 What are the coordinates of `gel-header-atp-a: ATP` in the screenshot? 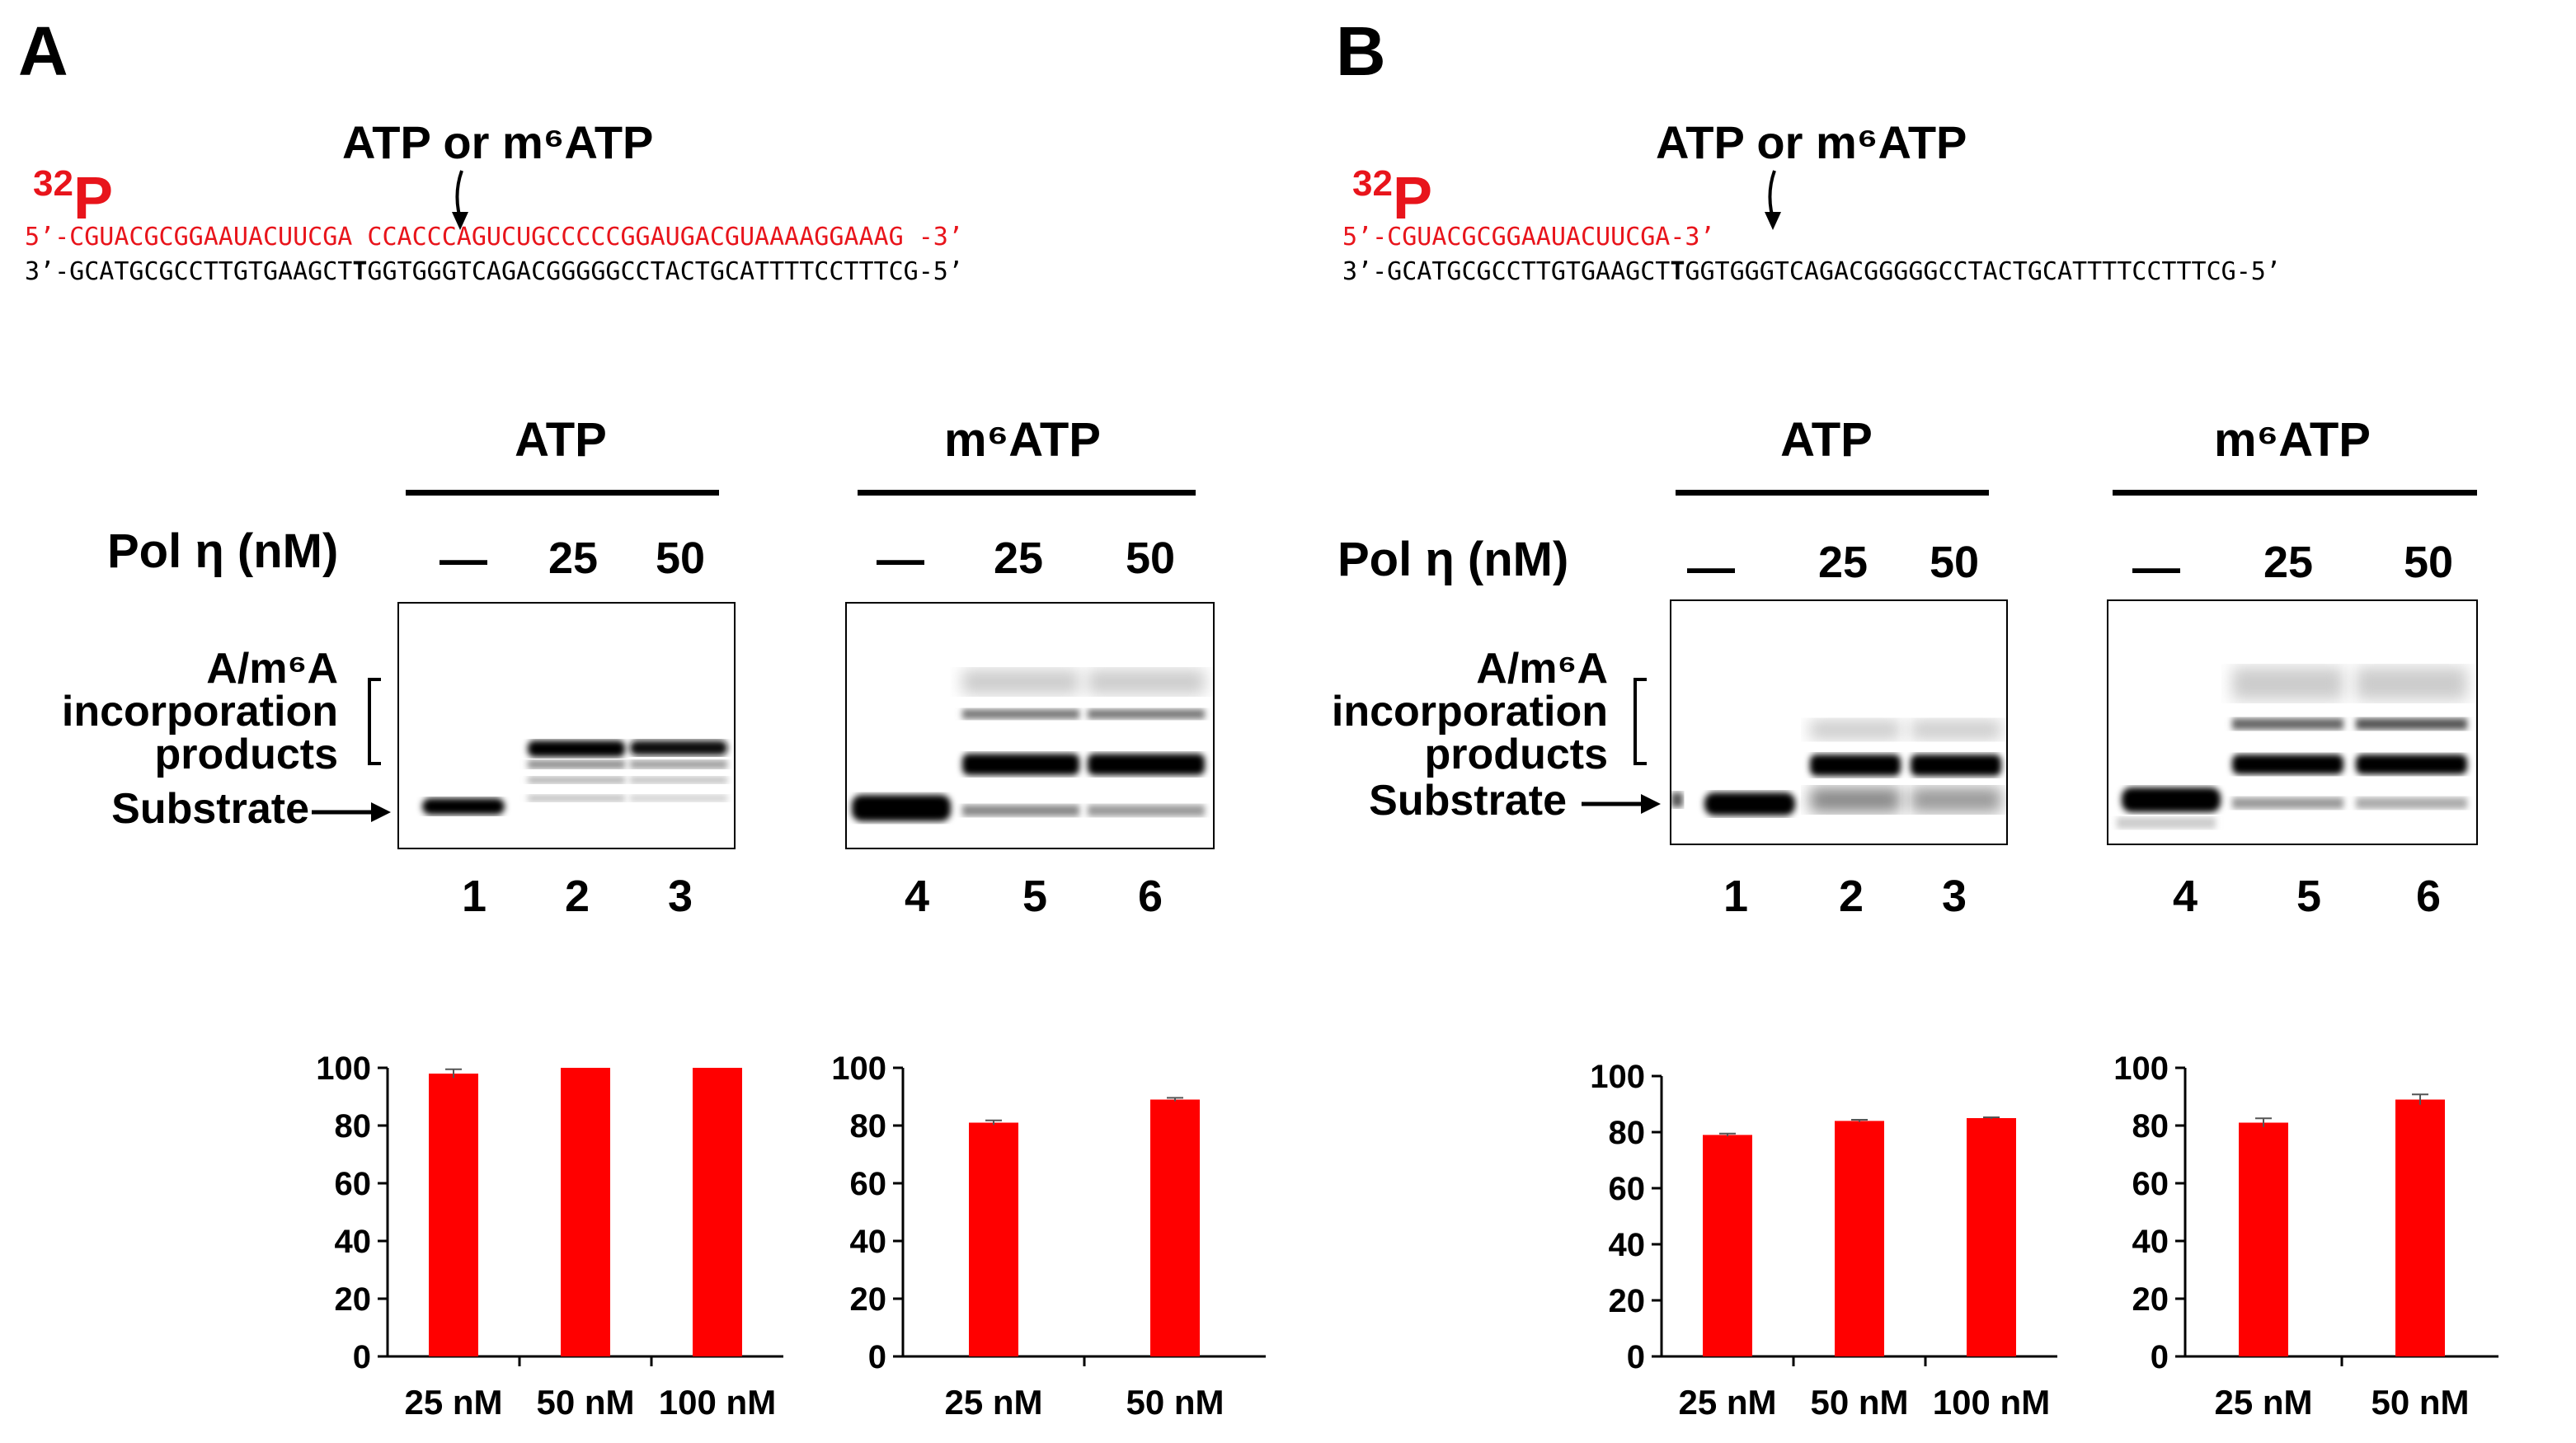 It's located at (561, 440).